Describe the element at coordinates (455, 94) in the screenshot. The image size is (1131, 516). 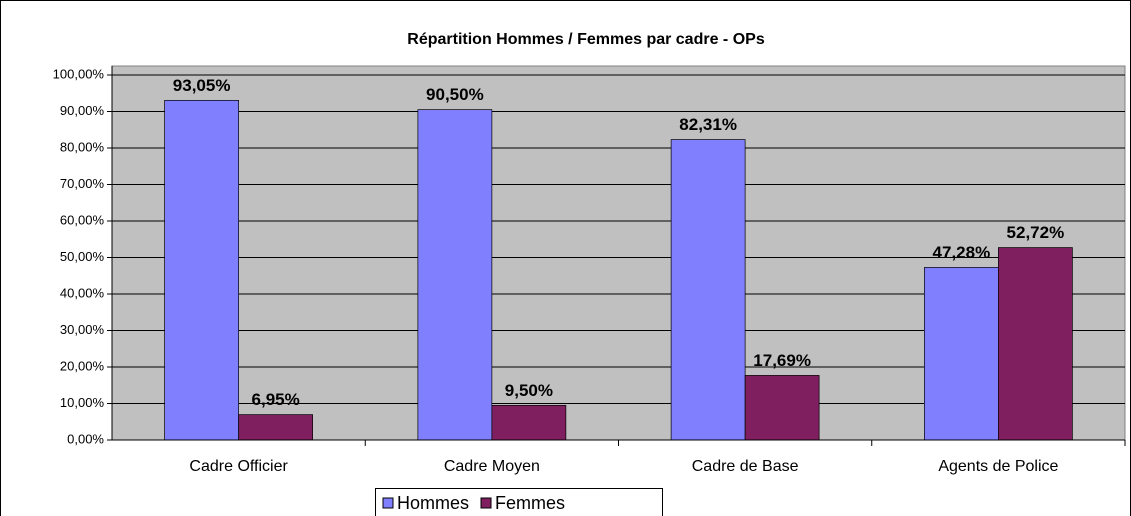
I see `value-label: 90,50%` at that location.